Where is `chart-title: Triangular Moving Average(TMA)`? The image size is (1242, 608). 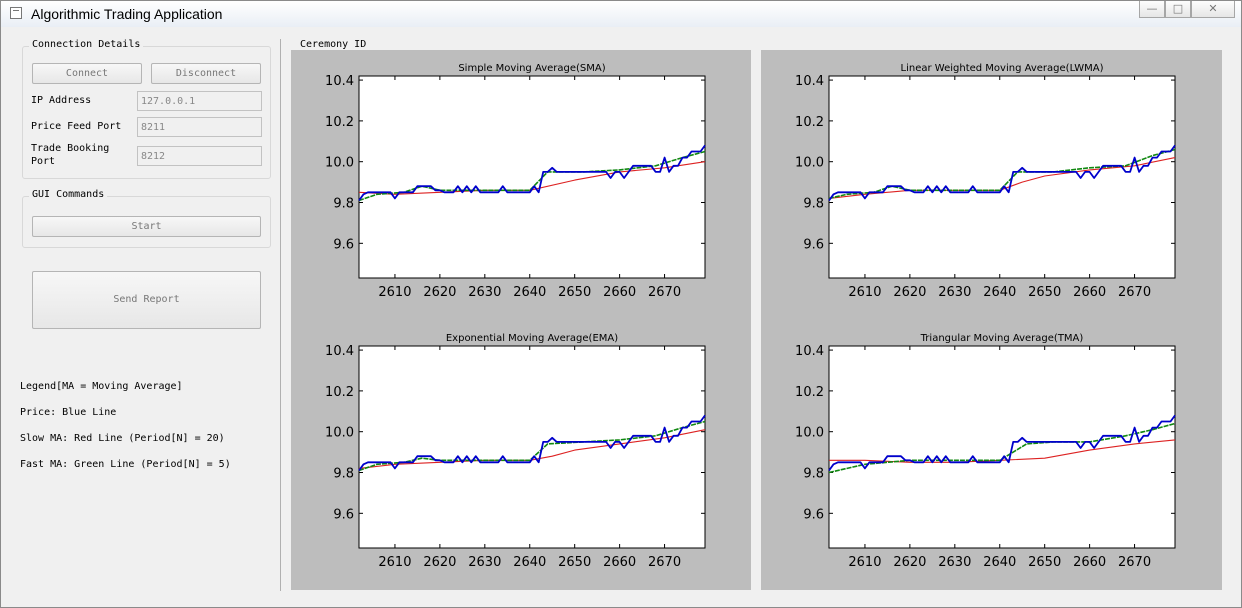
chart-title: Triangular Moving Average(TMA) is located at coordinates (1002, 338).